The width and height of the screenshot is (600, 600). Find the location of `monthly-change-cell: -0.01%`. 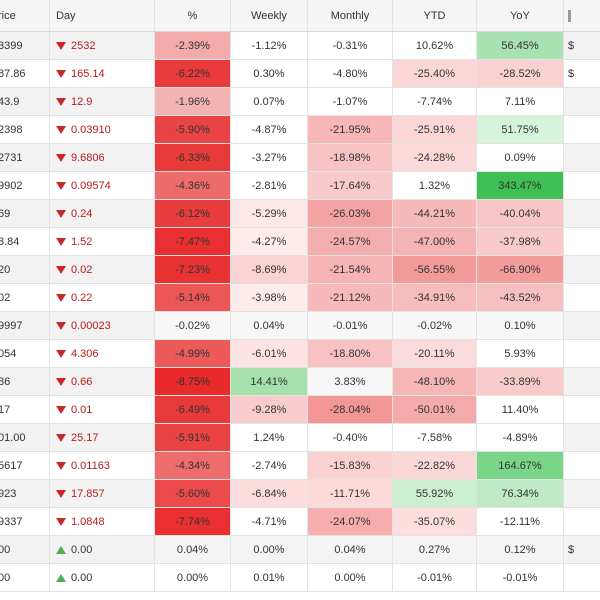

monthly-change-cell: -0.01% is located at coordinates (350, 325).